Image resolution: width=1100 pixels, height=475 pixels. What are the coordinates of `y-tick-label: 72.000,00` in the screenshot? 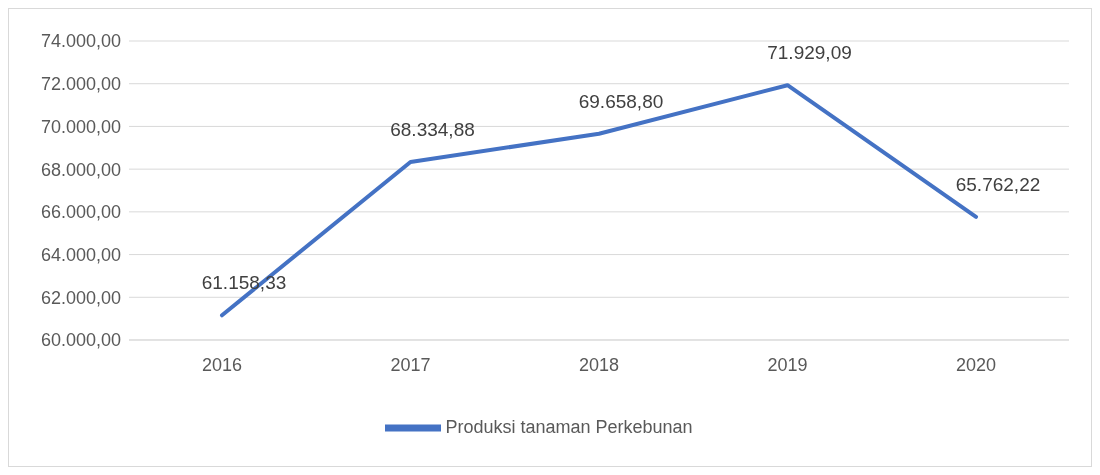 It's located at (80, 84).